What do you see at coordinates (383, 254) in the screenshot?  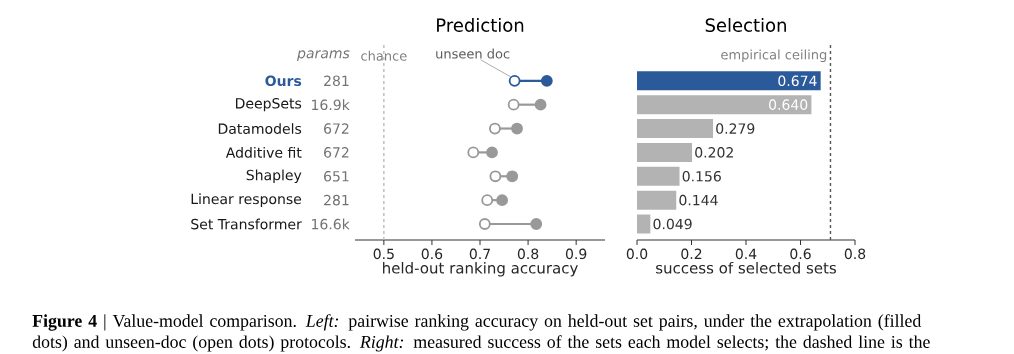 I see `x-tick-label: 0.5` at bounding box center [383, 254].